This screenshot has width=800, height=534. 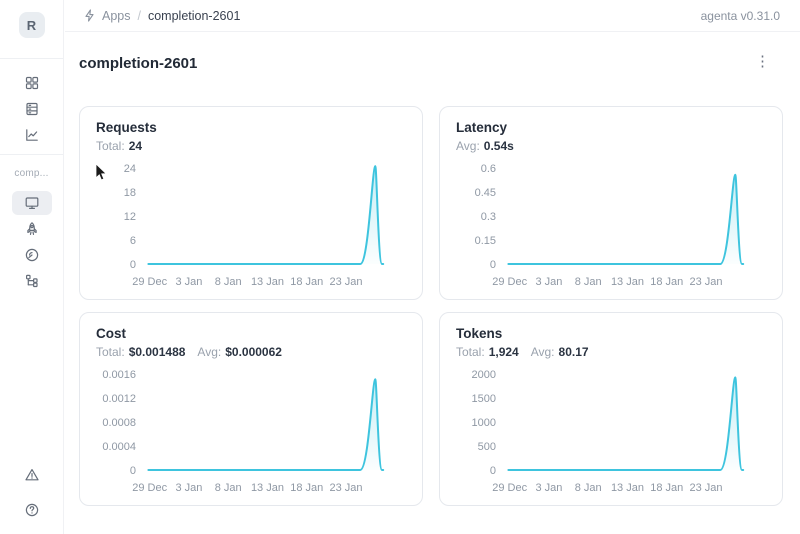 I want to click on avatar-letter: R, so click(x=31, y=25).